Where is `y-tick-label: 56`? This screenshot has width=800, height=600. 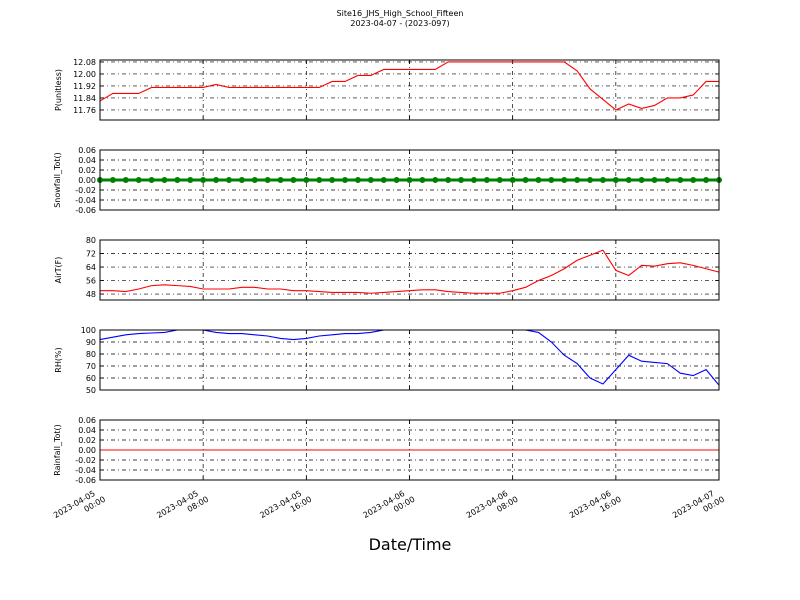 y-tick-label: 56 is located at coordinates (91, 281).